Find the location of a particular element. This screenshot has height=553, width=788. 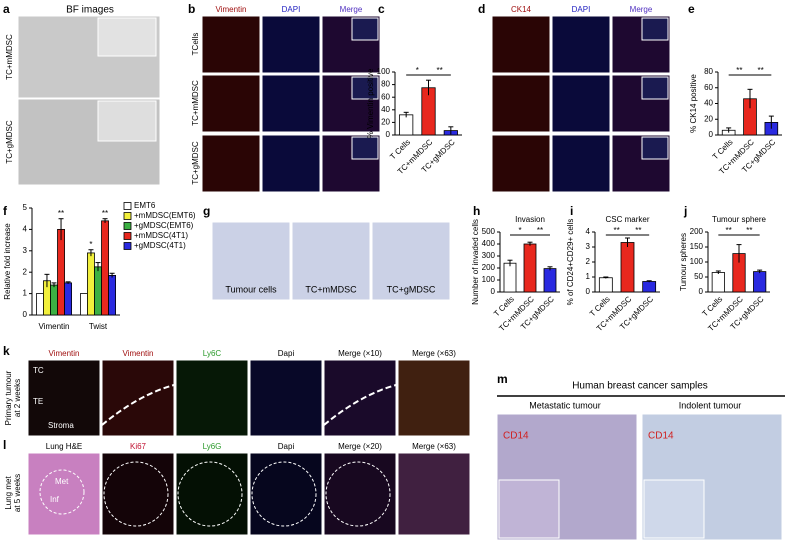

row-label: TC+mMDSC is located at coordinates (195, 103).